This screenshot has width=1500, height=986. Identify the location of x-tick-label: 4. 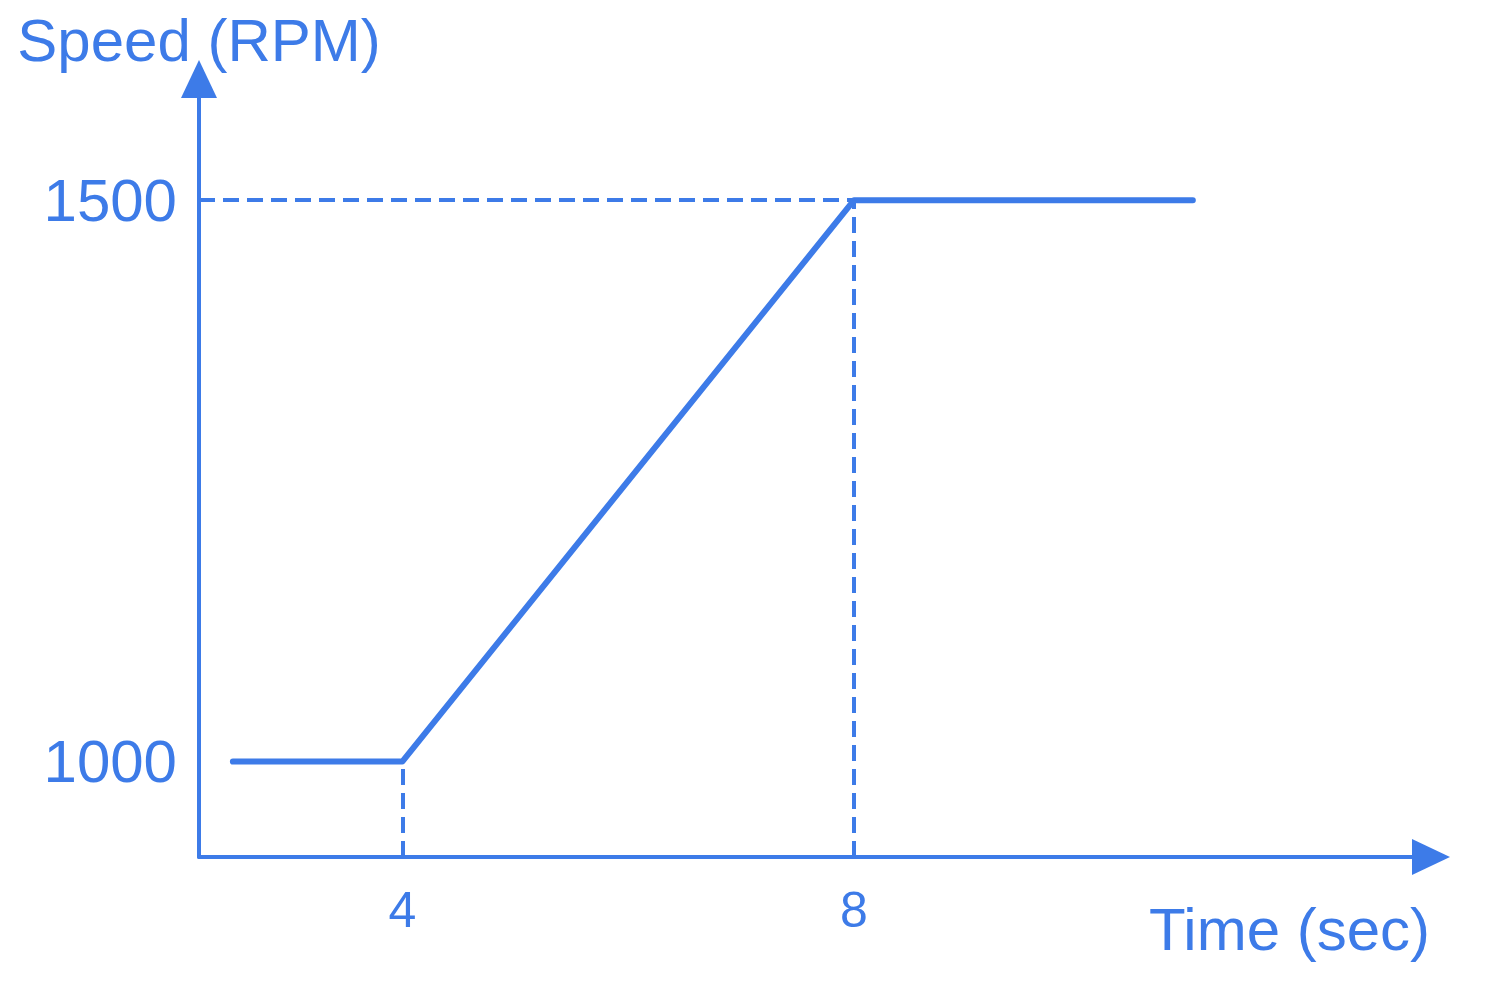
(402, 910).